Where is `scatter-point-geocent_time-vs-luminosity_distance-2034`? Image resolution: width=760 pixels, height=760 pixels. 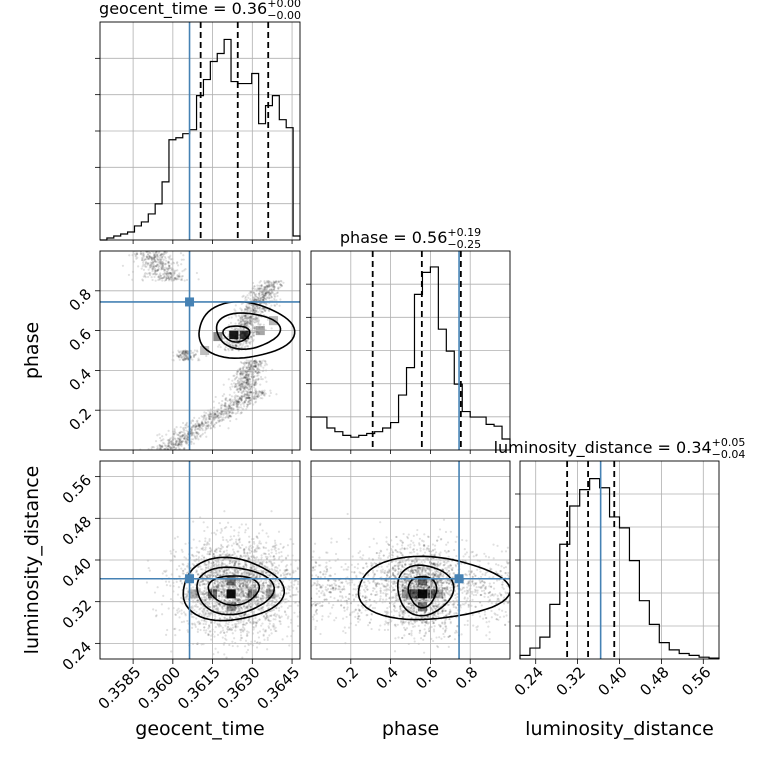
scatter-point-geocent_time-vs-luminosity_distance-2034 is located at coordinates (208, 635).